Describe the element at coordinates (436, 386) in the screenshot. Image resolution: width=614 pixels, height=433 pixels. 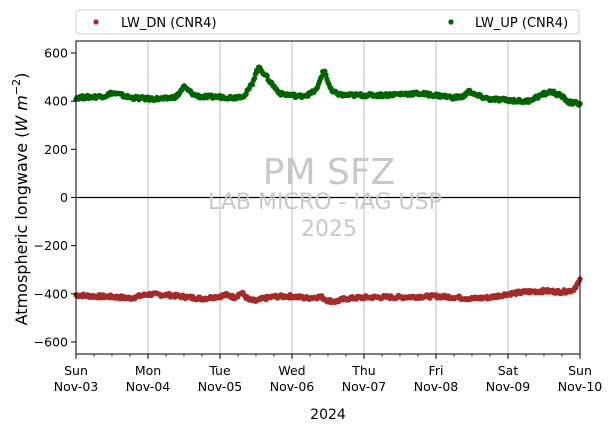
I see `x-tick-label-date: Nov-08` at that location.